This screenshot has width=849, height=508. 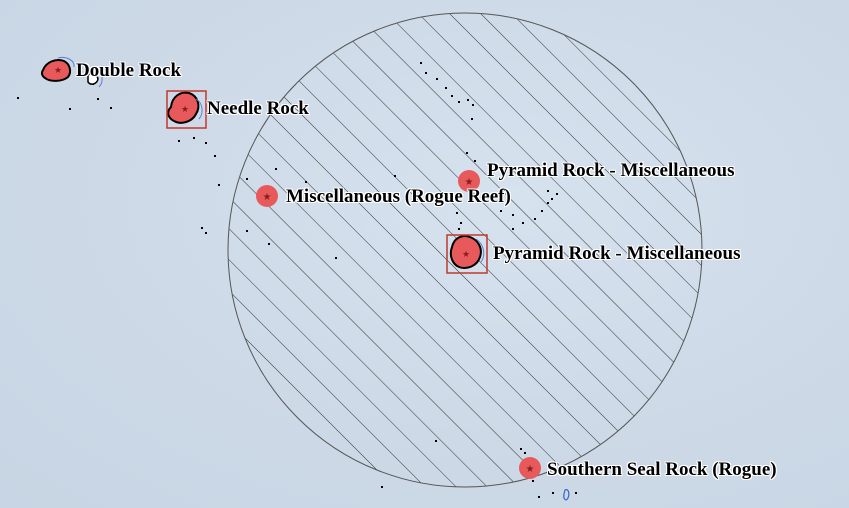 I want to click on marker-double-rock: ★, so click(x=58, y=71).